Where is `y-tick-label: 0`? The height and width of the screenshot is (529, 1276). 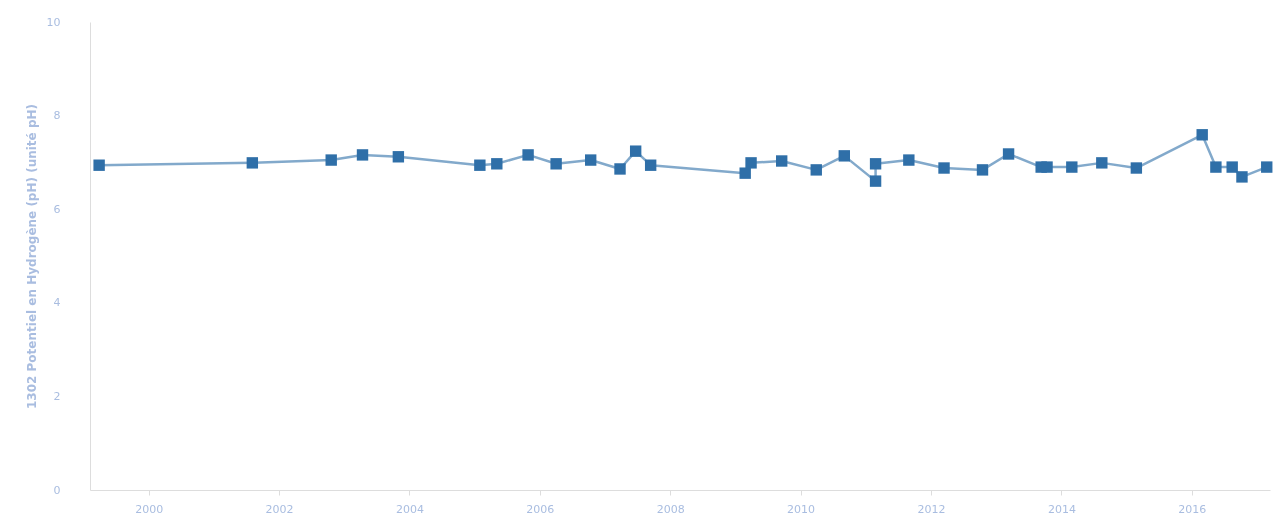
y-tick-label: 0 is located at coordinates (57, 490).